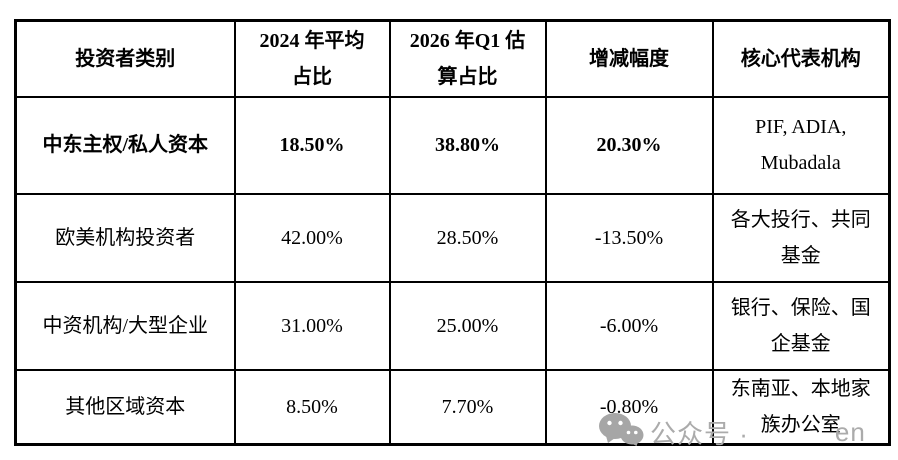 The image size is (898, 460). What do you see at coordinates (125, 58) in the screenshot?
I see `col-header-investor-category: 投资者类别` at bounding box center [125, 58].